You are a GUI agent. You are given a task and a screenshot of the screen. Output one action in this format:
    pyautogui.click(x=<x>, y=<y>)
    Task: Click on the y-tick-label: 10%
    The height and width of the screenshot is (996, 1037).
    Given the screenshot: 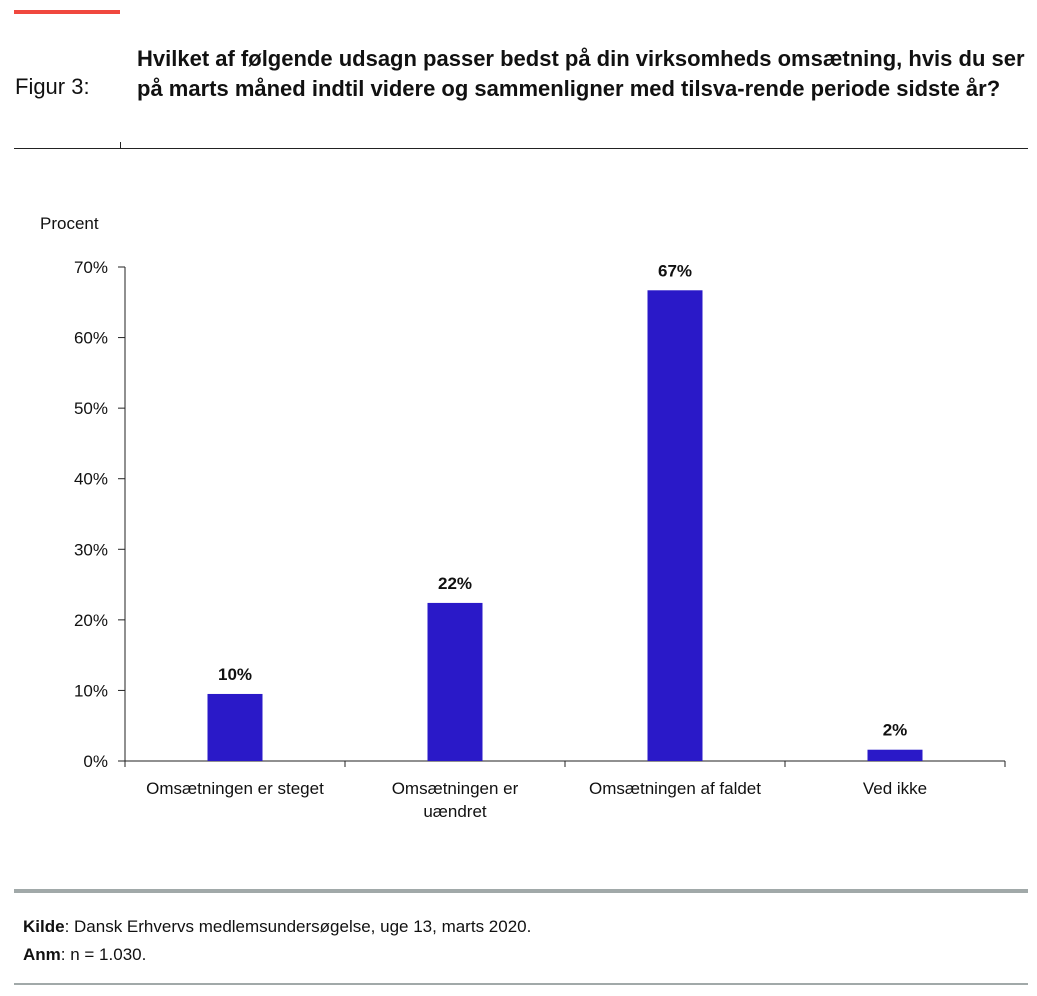 What is the action you would take?
    pyautogui.click(x=91, y=690)
    